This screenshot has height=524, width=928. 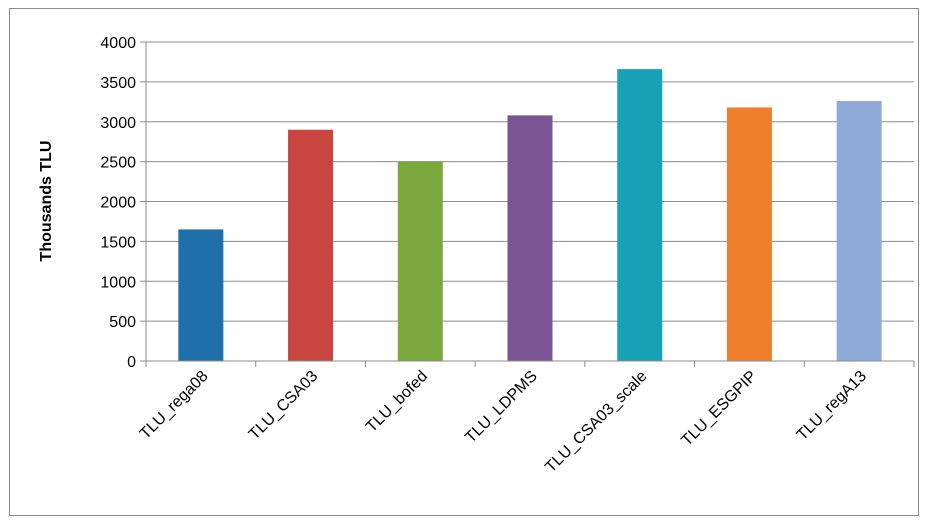 What do you see at coordinates (397, 402) in the screenshot?
I see `x-tick-label: TLU_bofed` at bounding box center [397, 402].